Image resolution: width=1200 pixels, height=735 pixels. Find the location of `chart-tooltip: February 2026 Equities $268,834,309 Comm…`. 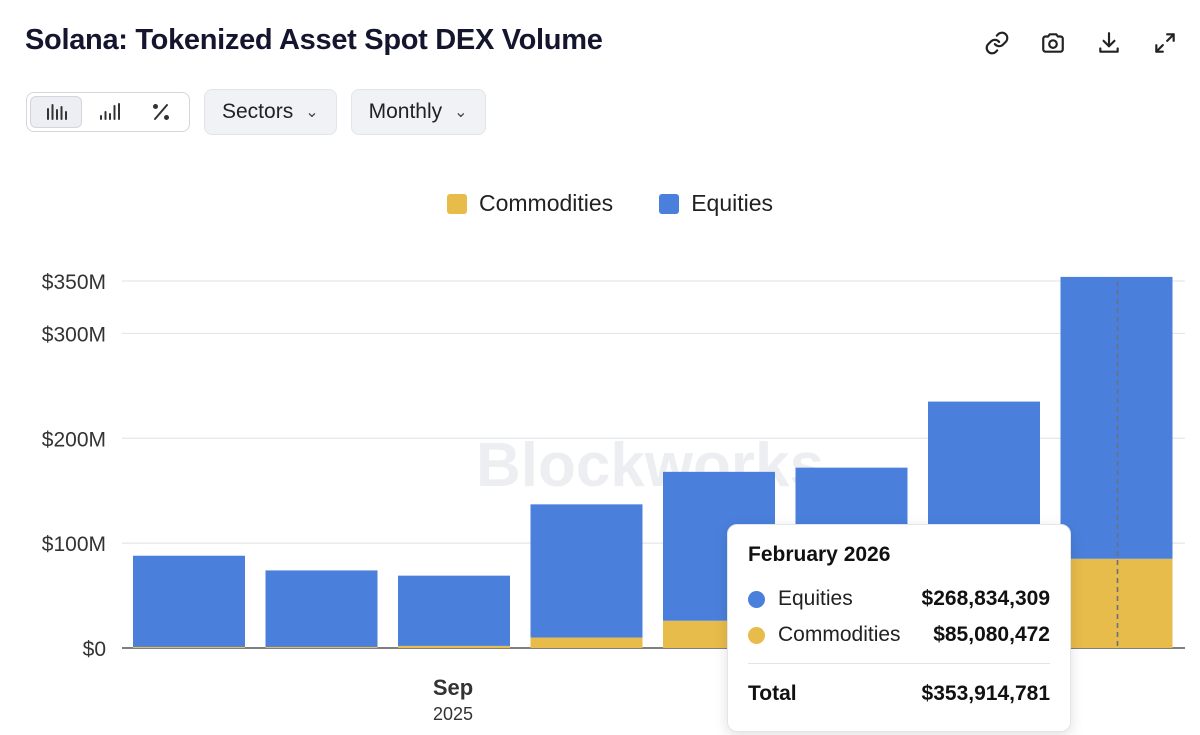

chart-tooltip: February 2026 Equities $268,834,309 Comm… is located at coordinates (899, 628).